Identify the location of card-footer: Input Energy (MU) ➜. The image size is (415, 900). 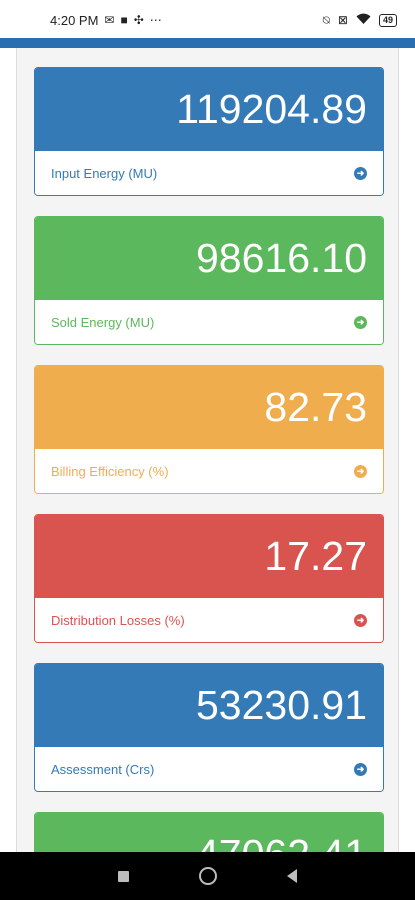
(209, 173).